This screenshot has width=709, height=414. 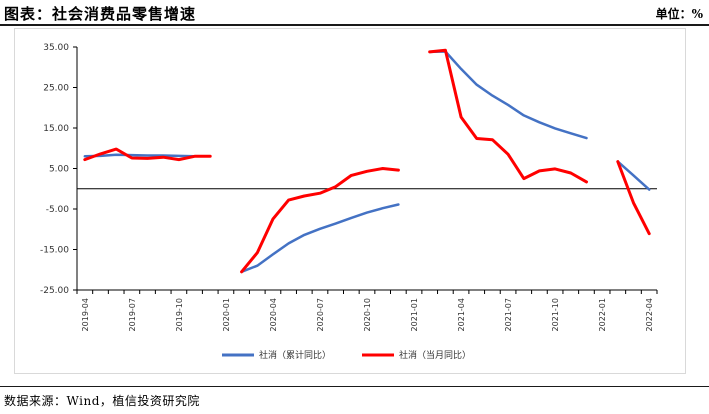 I want to click on x-tick-label: 2020-07, so click(x=320, y=314).